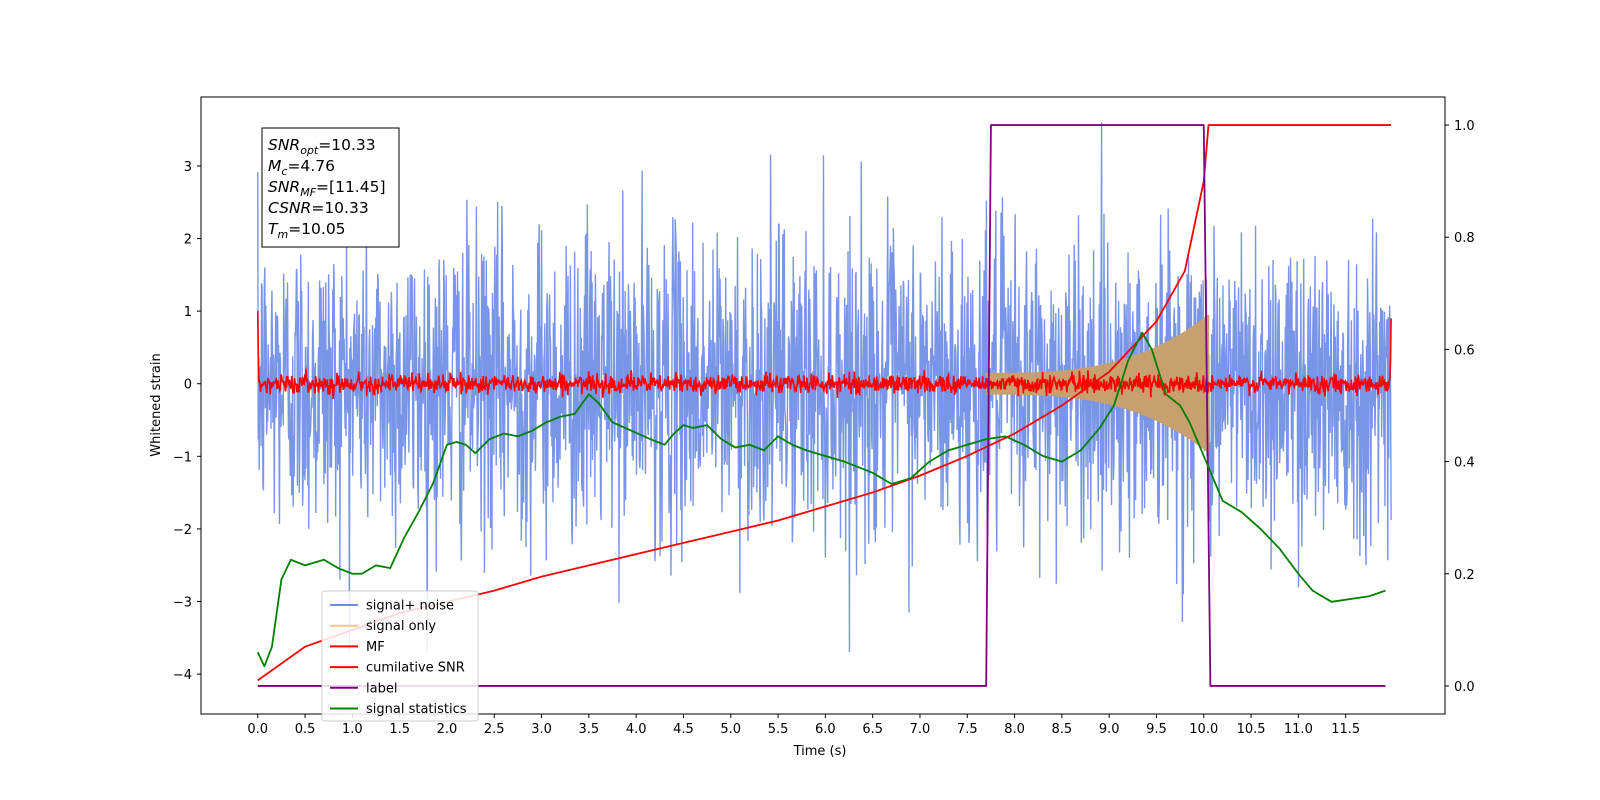 The height and width of the screenshot is (800, 1600). What do you see at coordinates (1464, 126) in the screenshot?
I see `right-y-tick-label: 1.0` at bounding box center [1464, 126].